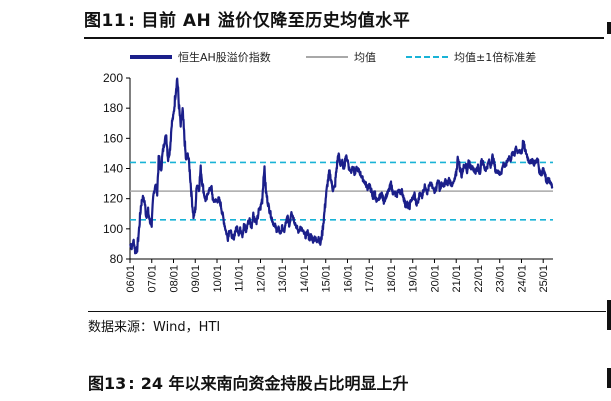 This screenshot has width=611, height=401. I want to click on y-tick-label: 180, so click(113, 108).